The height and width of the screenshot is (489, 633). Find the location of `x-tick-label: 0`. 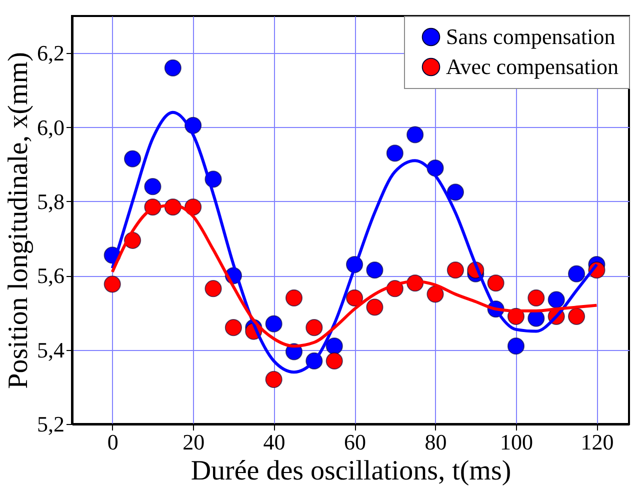

x-tick-label: 0 is located at coordinates (112, 442).